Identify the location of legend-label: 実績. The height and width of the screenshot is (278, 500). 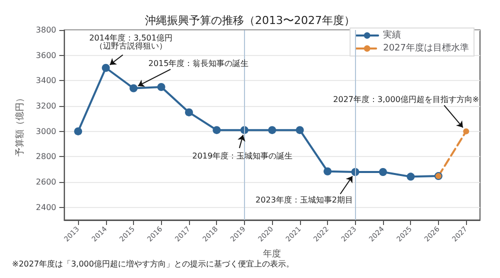
(392, 35).